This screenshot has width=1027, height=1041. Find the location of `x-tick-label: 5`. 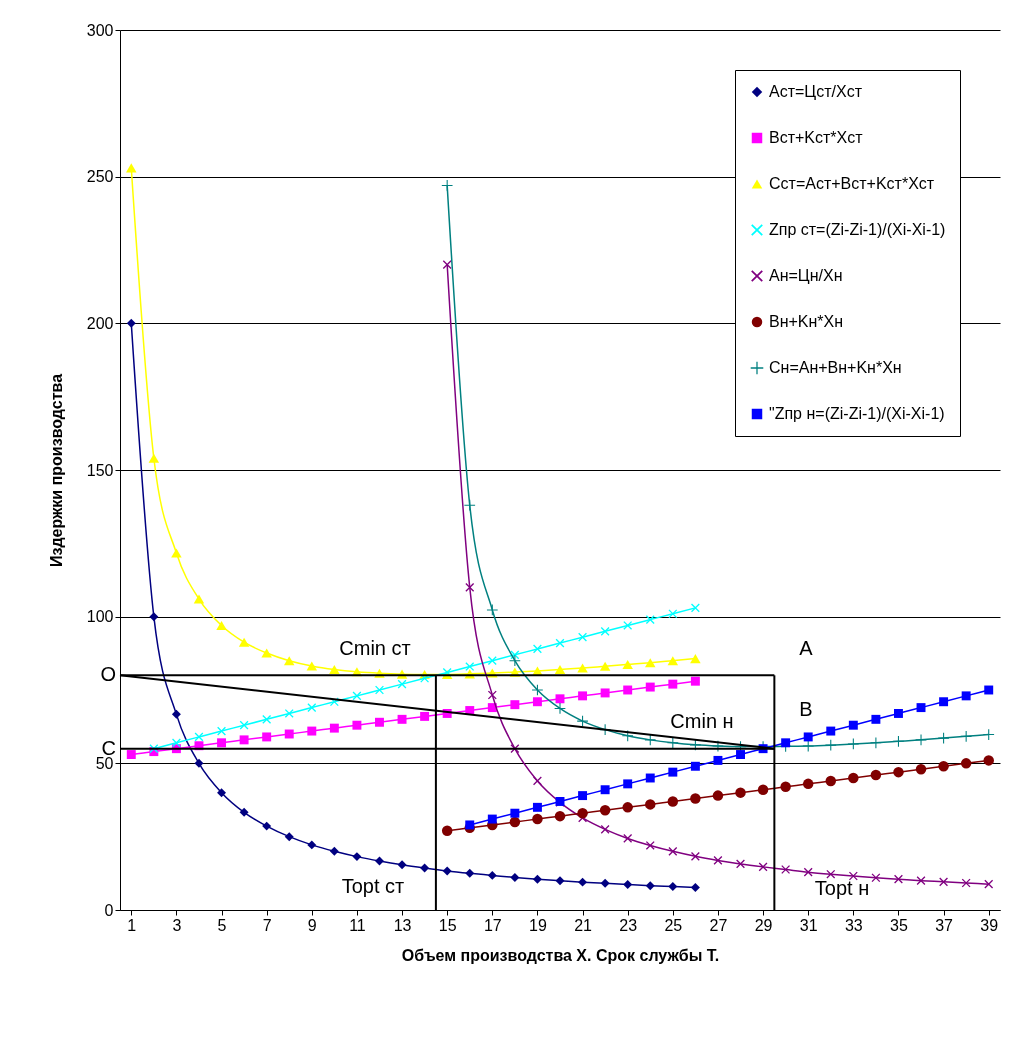

x-tick-label: 5 is located at coordinates (222, 925).